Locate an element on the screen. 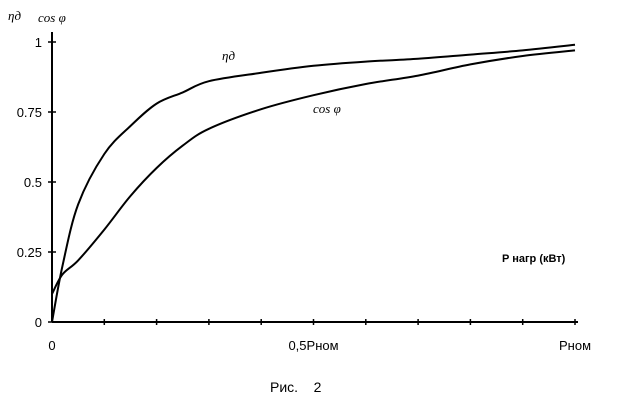  x-axis-title: P нагр (кВт) is located at coordinates (534, 259).